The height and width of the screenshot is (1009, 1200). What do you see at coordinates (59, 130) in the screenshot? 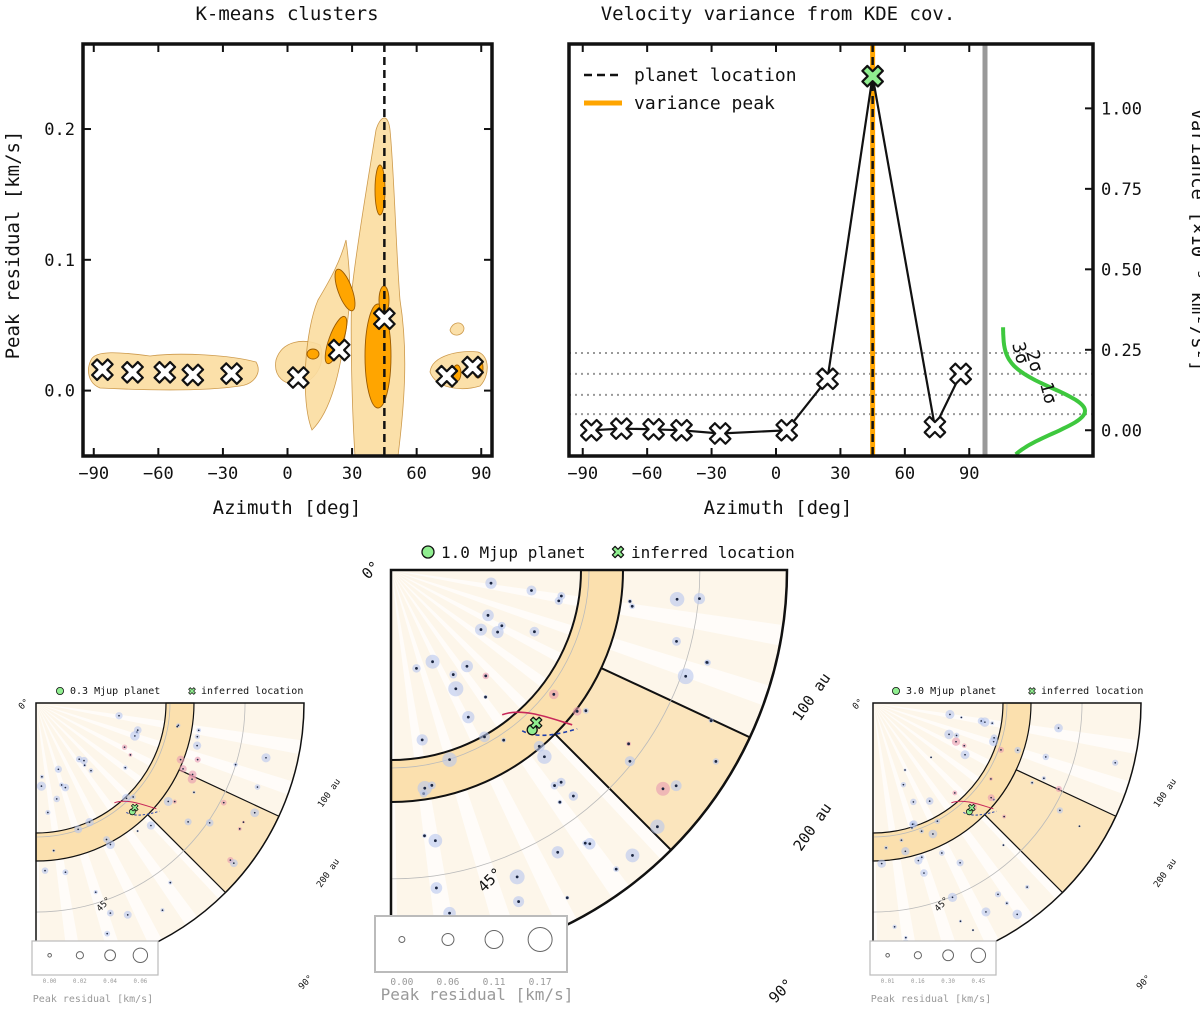
I see `kmeans-ytick-label: 0.2` at bounding box center [59, 130].